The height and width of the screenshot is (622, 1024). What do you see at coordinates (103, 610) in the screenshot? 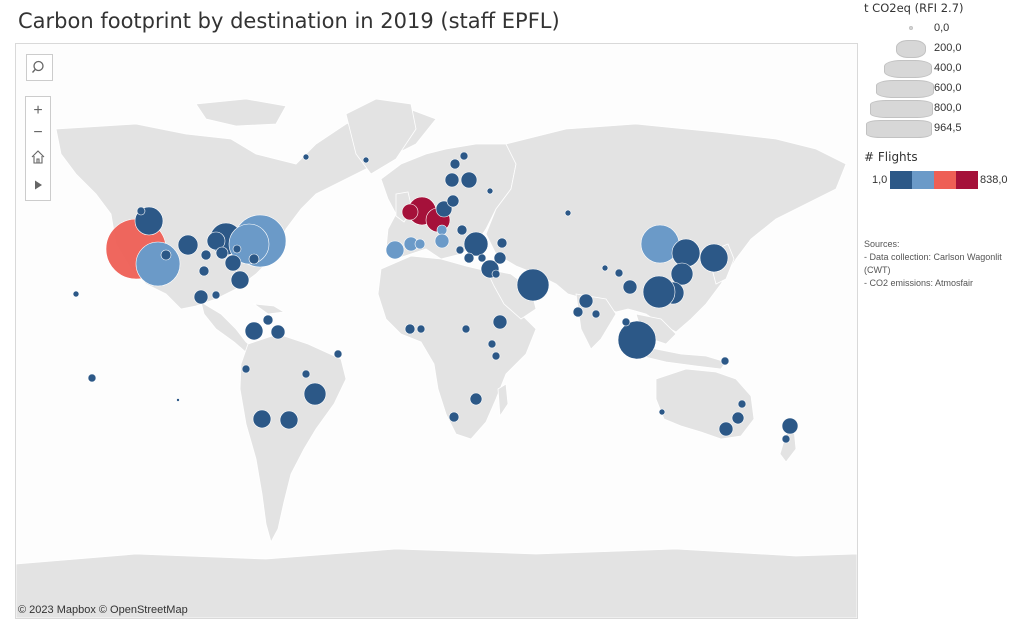
I see `map-attribution: © 2023 Mapbox © OpenStreetMap` at bounding box center [103, 610].